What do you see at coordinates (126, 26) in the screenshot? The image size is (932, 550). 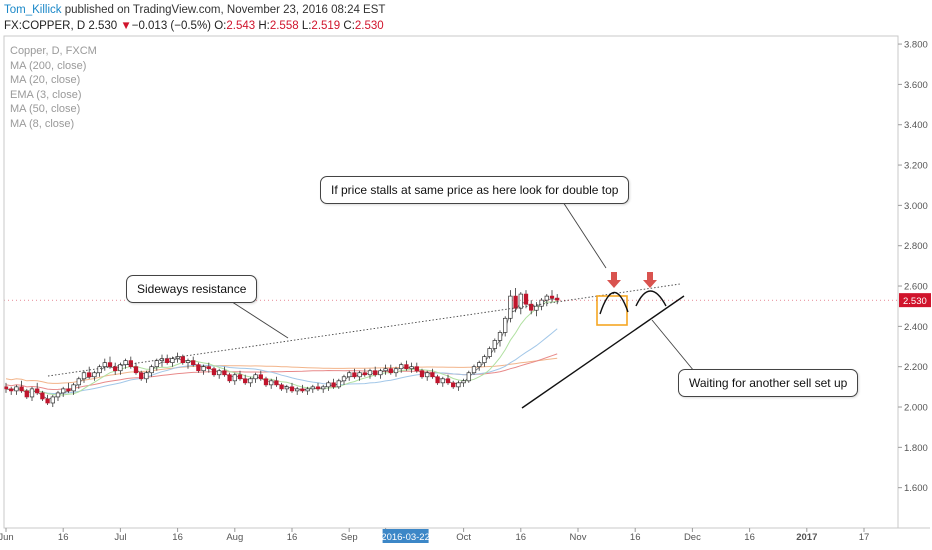 I see `down-arrow-icon: ▼` at bounding box center [126, 26].